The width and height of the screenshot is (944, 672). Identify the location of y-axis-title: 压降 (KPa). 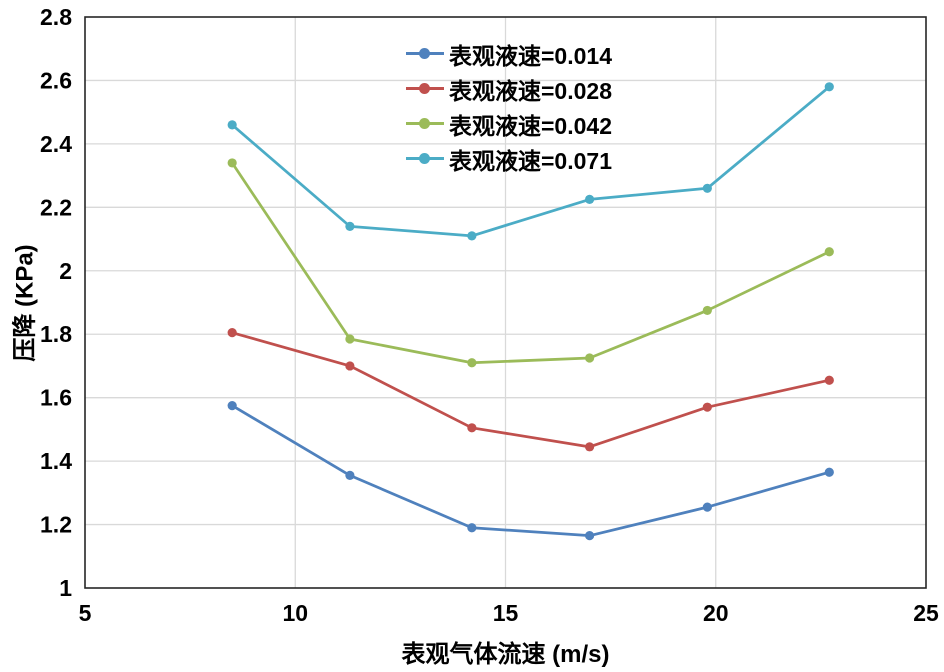
(25, 303).